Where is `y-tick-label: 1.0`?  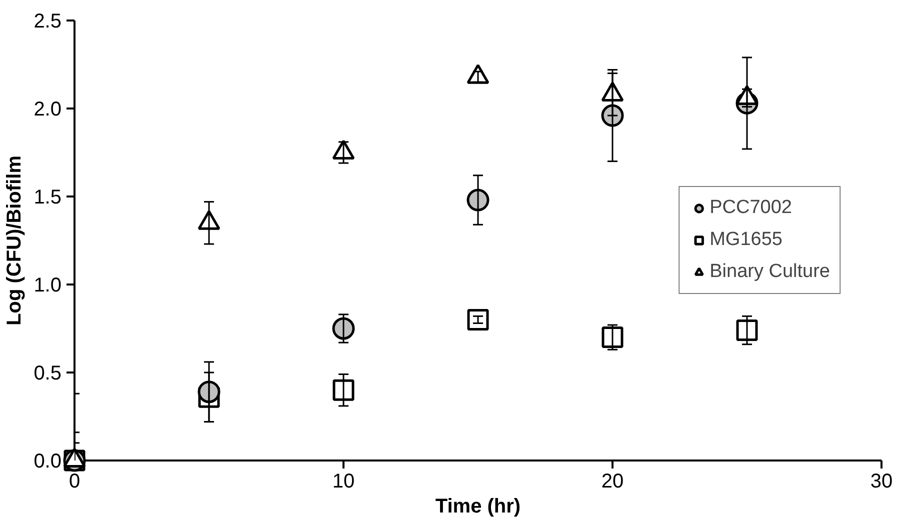
y-tick-label: 1.0 is located at coordinates (48, 285).